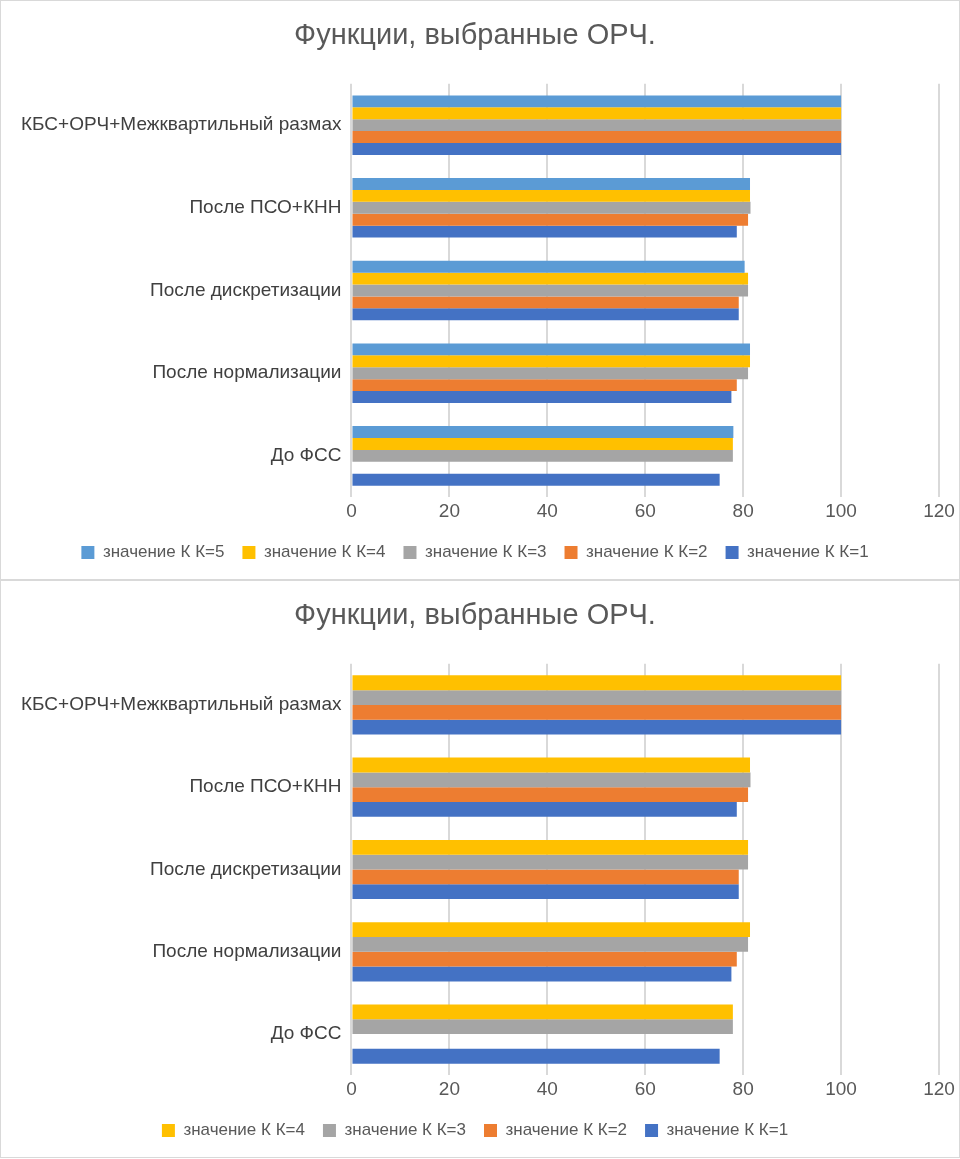  What do you see at coordinates (163, 552) in the screenshot?
I see `legend-label: значение К К=5` at bounding box center [163, 552].